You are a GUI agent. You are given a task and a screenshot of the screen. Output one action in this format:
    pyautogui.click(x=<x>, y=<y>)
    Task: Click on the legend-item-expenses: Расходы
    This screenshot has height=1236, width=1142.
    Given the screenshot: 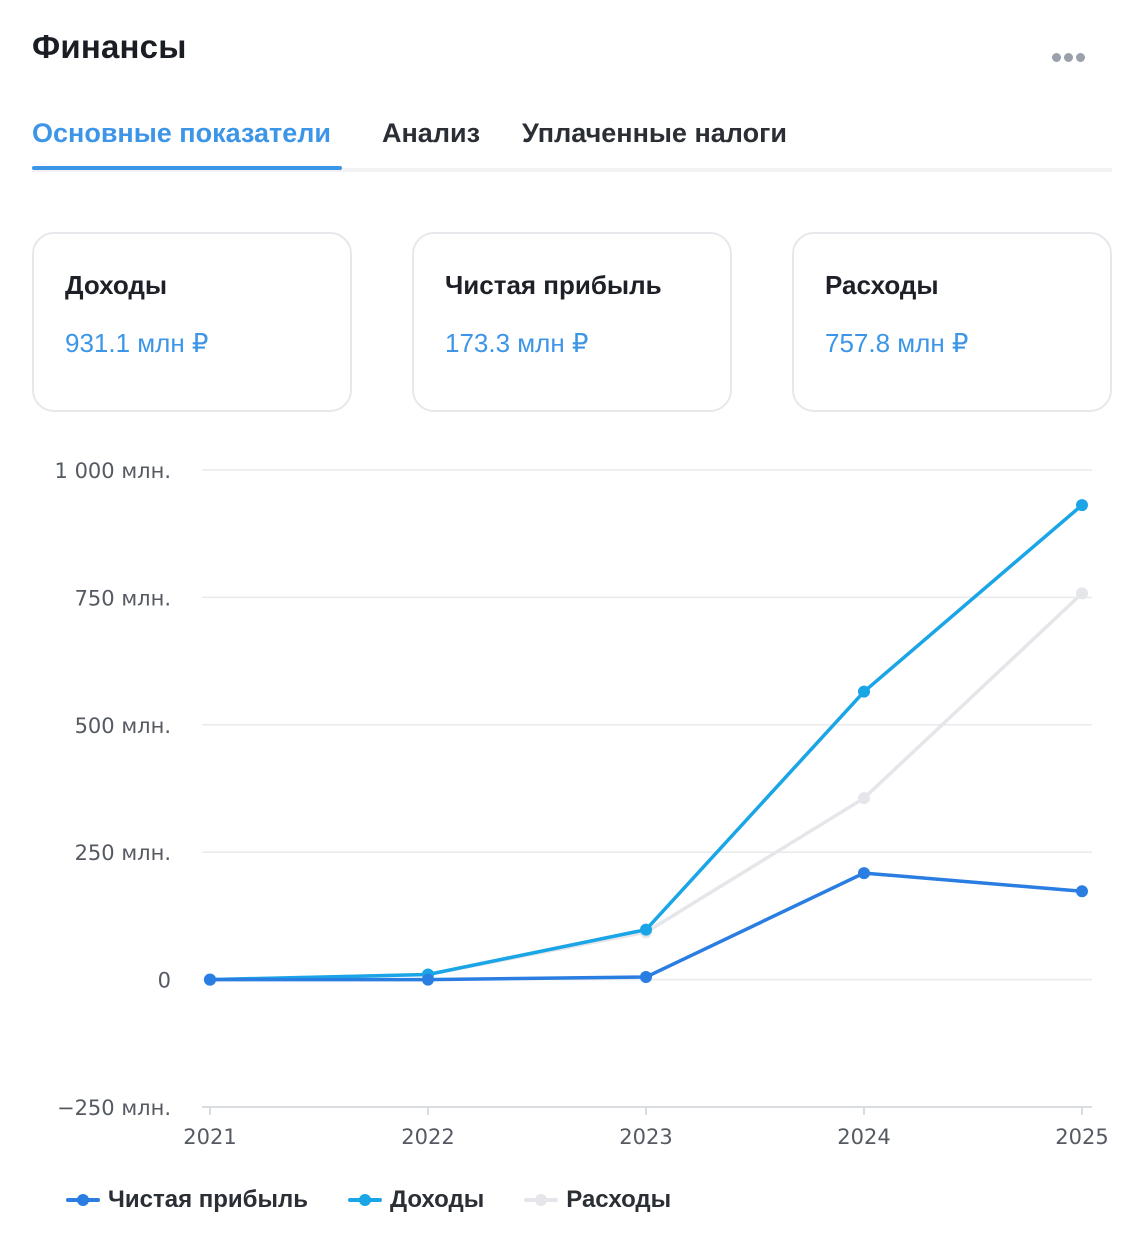 What is the action you would take?
    pyautogui.click(x=597, y=1200)
    